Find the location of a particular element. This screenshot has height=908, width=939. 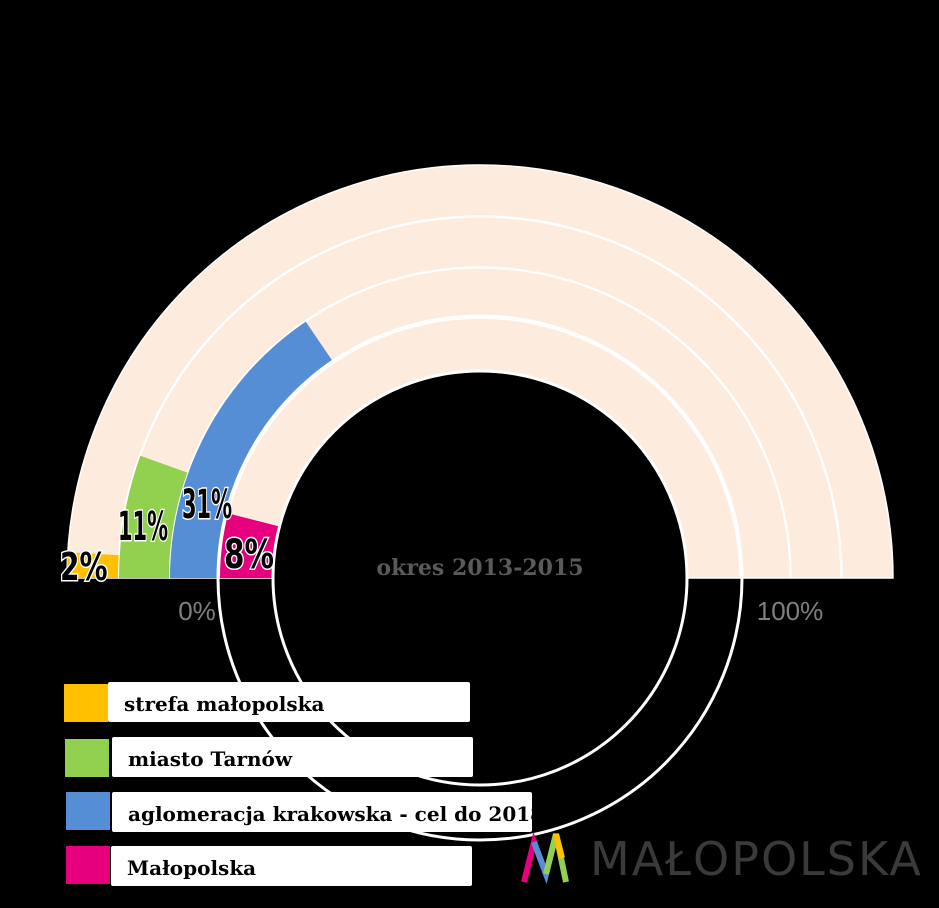

malopolska-logo: MAŁOPOLSKA is located at coordinates (725, 858).